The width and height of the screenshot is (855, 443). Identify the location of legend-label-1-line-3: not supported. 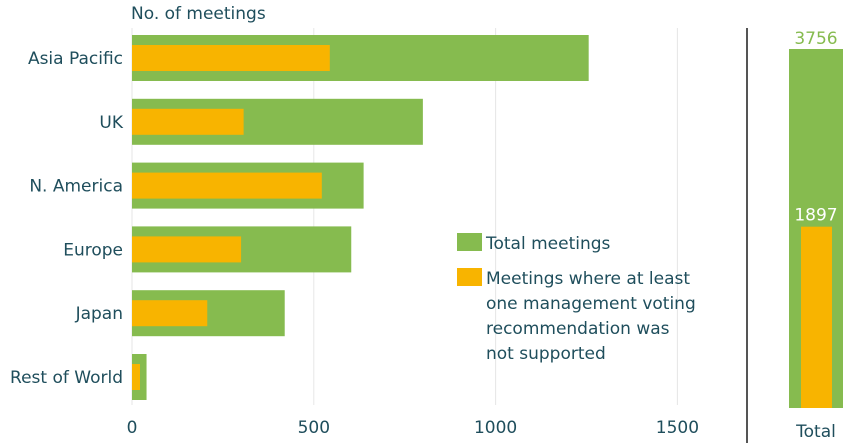
(546, 354).